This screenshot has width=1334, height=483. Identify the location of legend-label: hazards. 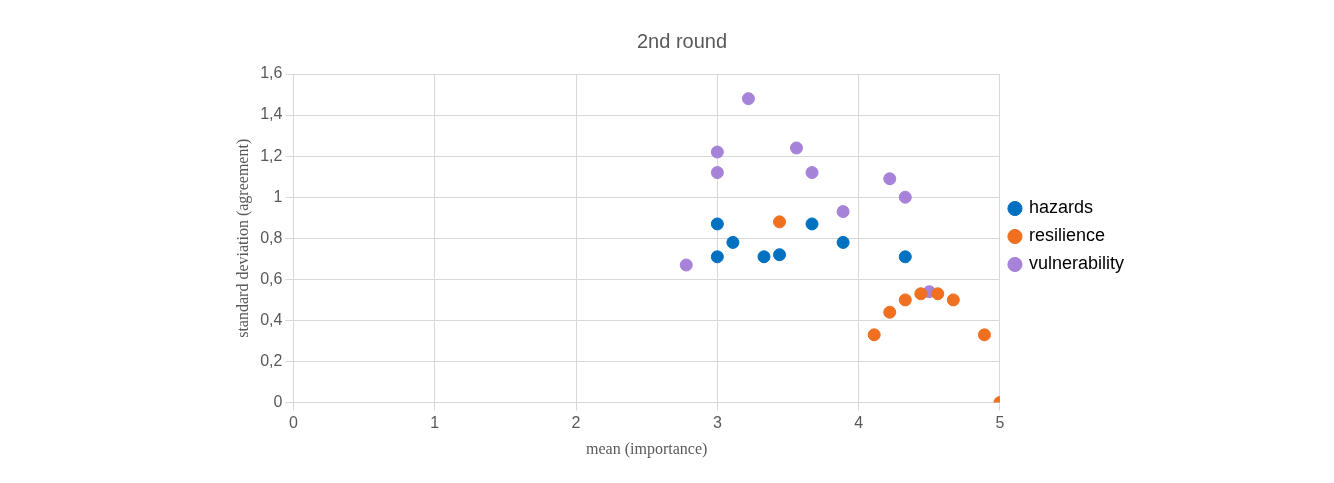
(1060, 207).